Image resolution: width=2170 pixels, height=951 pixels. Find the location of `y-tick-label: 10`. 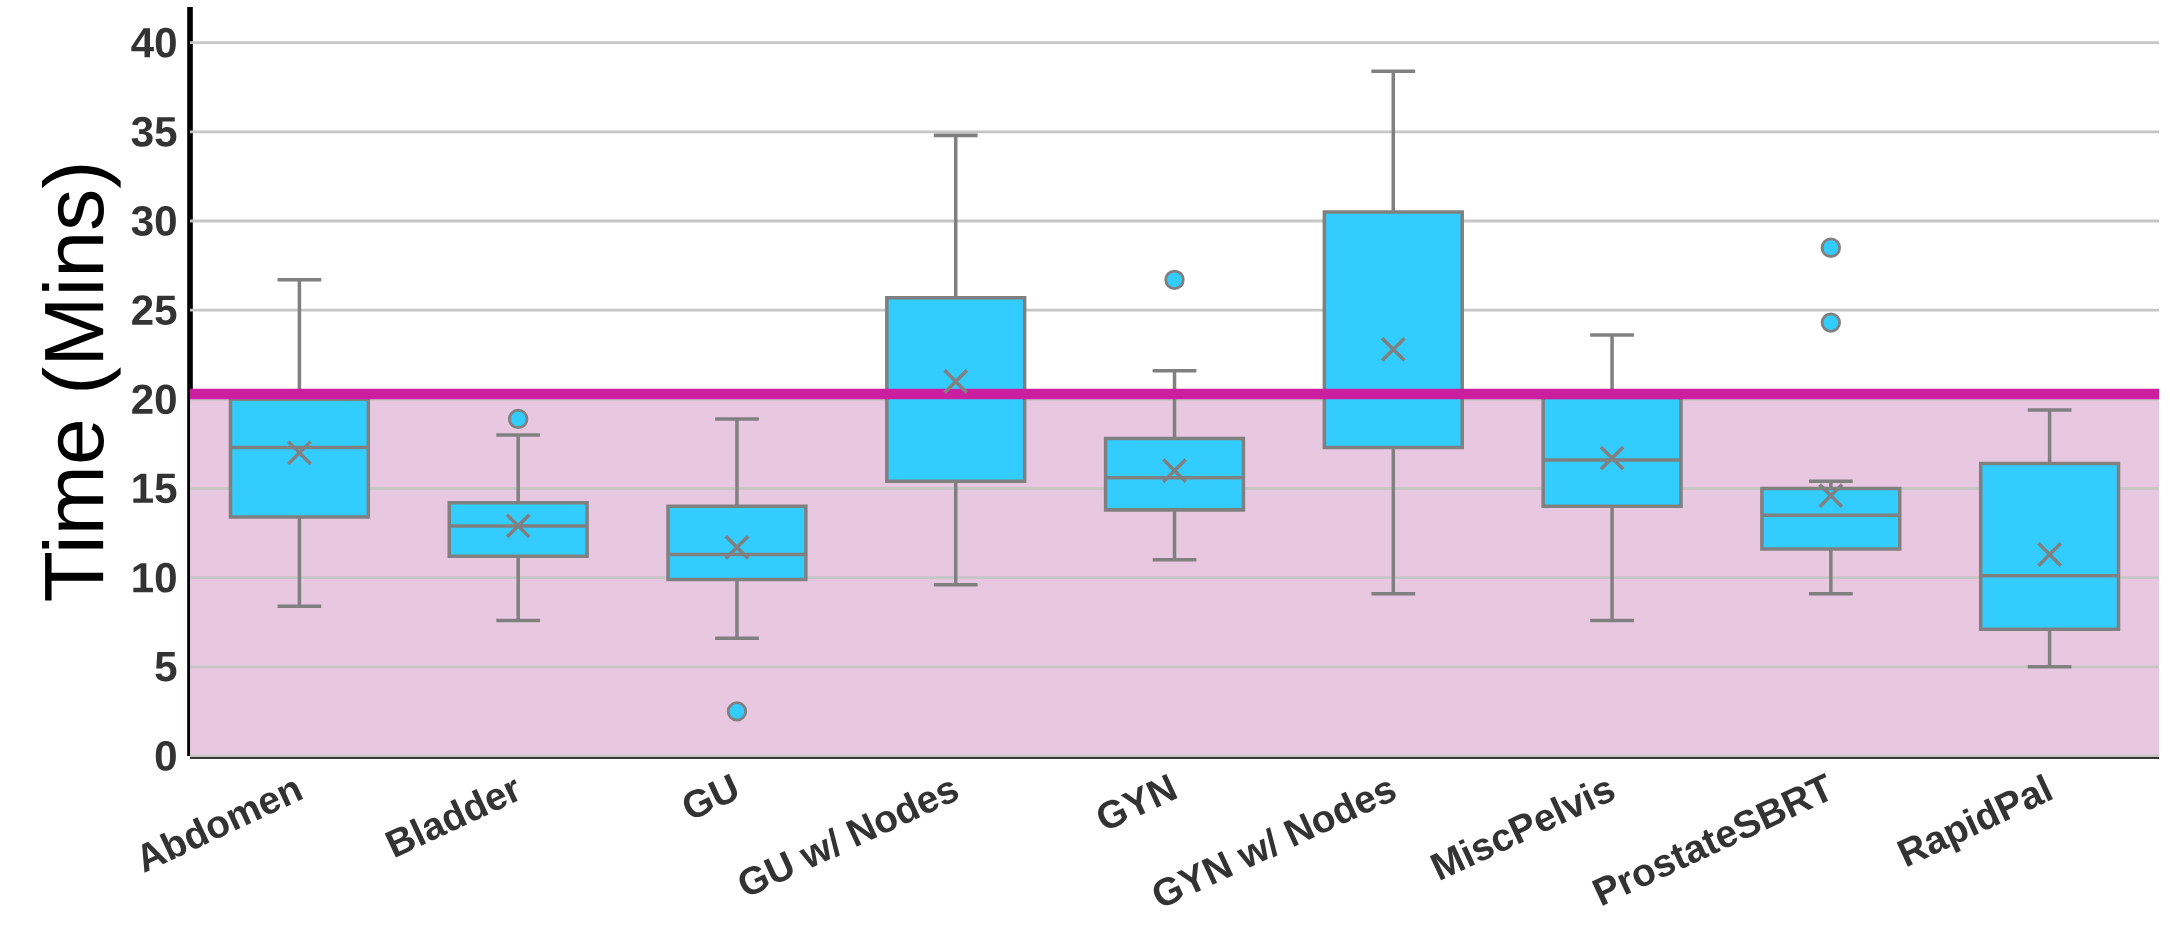

y-tick-label: 10 is located at coordinates (154, 577).